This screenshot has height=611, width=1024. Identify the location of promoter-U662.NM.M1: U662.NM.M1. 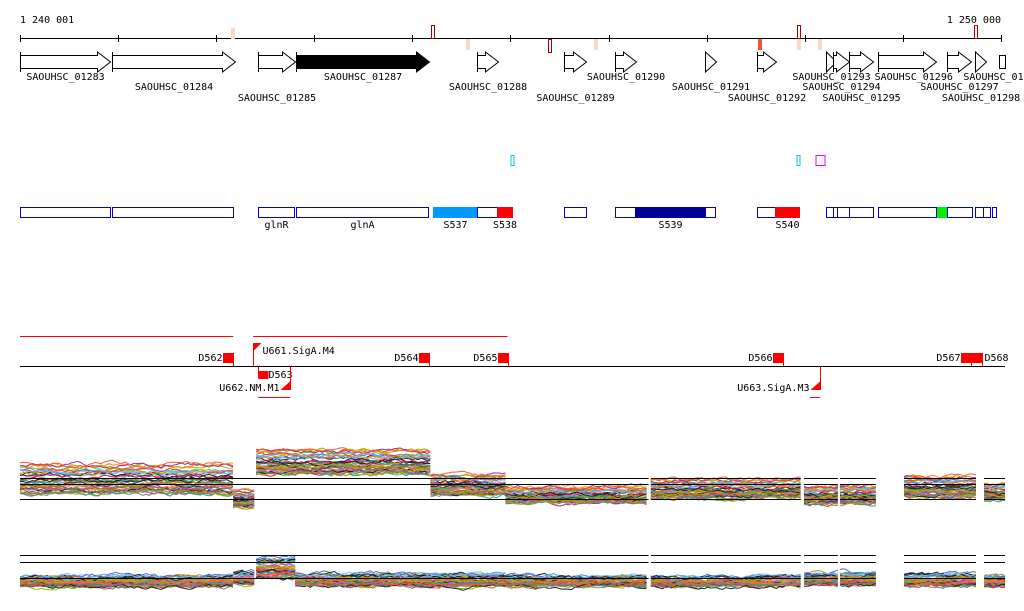
(255, 380).